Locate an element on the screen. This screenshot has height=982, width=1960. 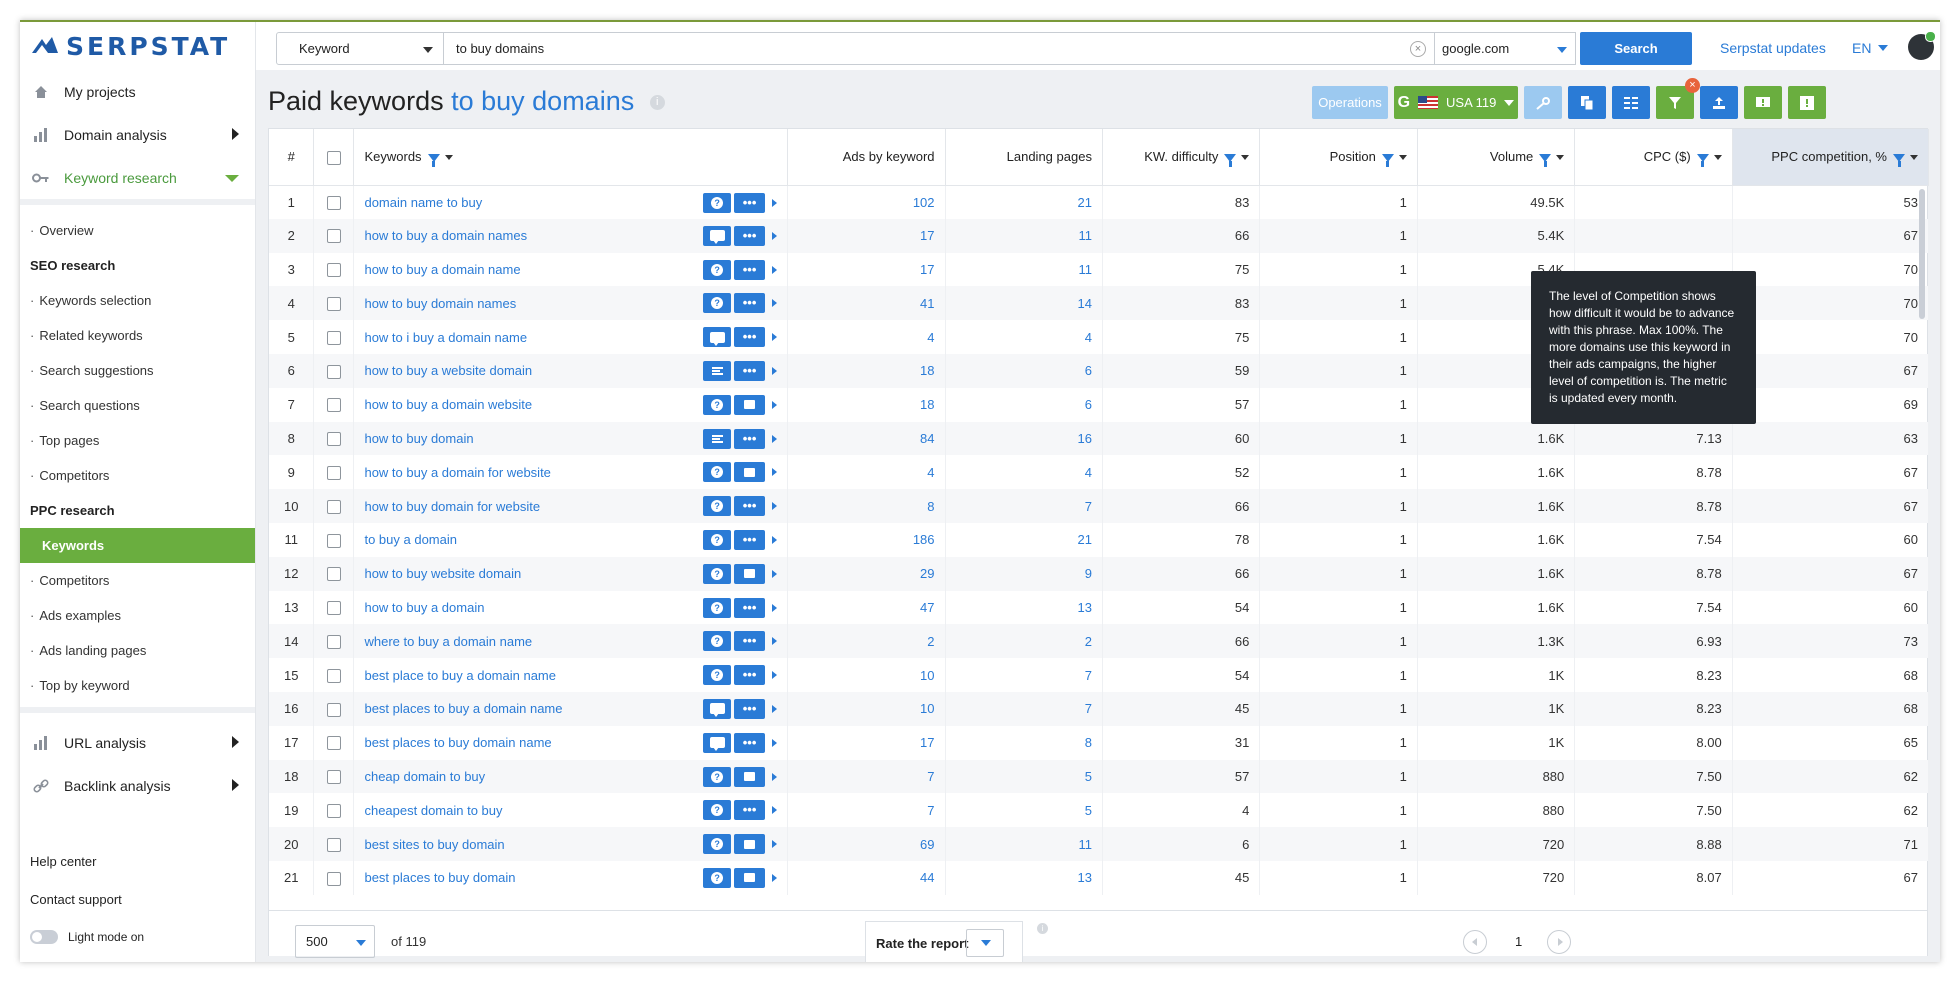
select-all-checkbox is located at coordinates (333, 157).